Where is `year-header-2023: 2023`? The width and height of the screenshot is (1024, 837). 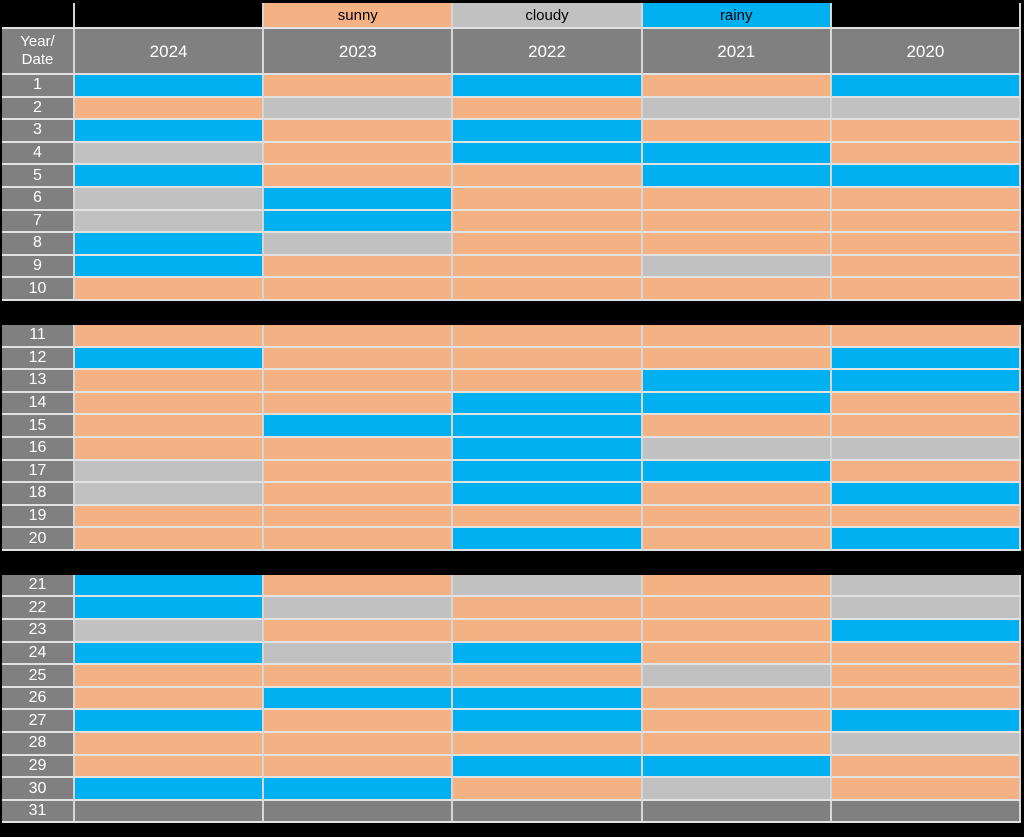 year-header-2023: 2023 is located at coordinates (359, 52).